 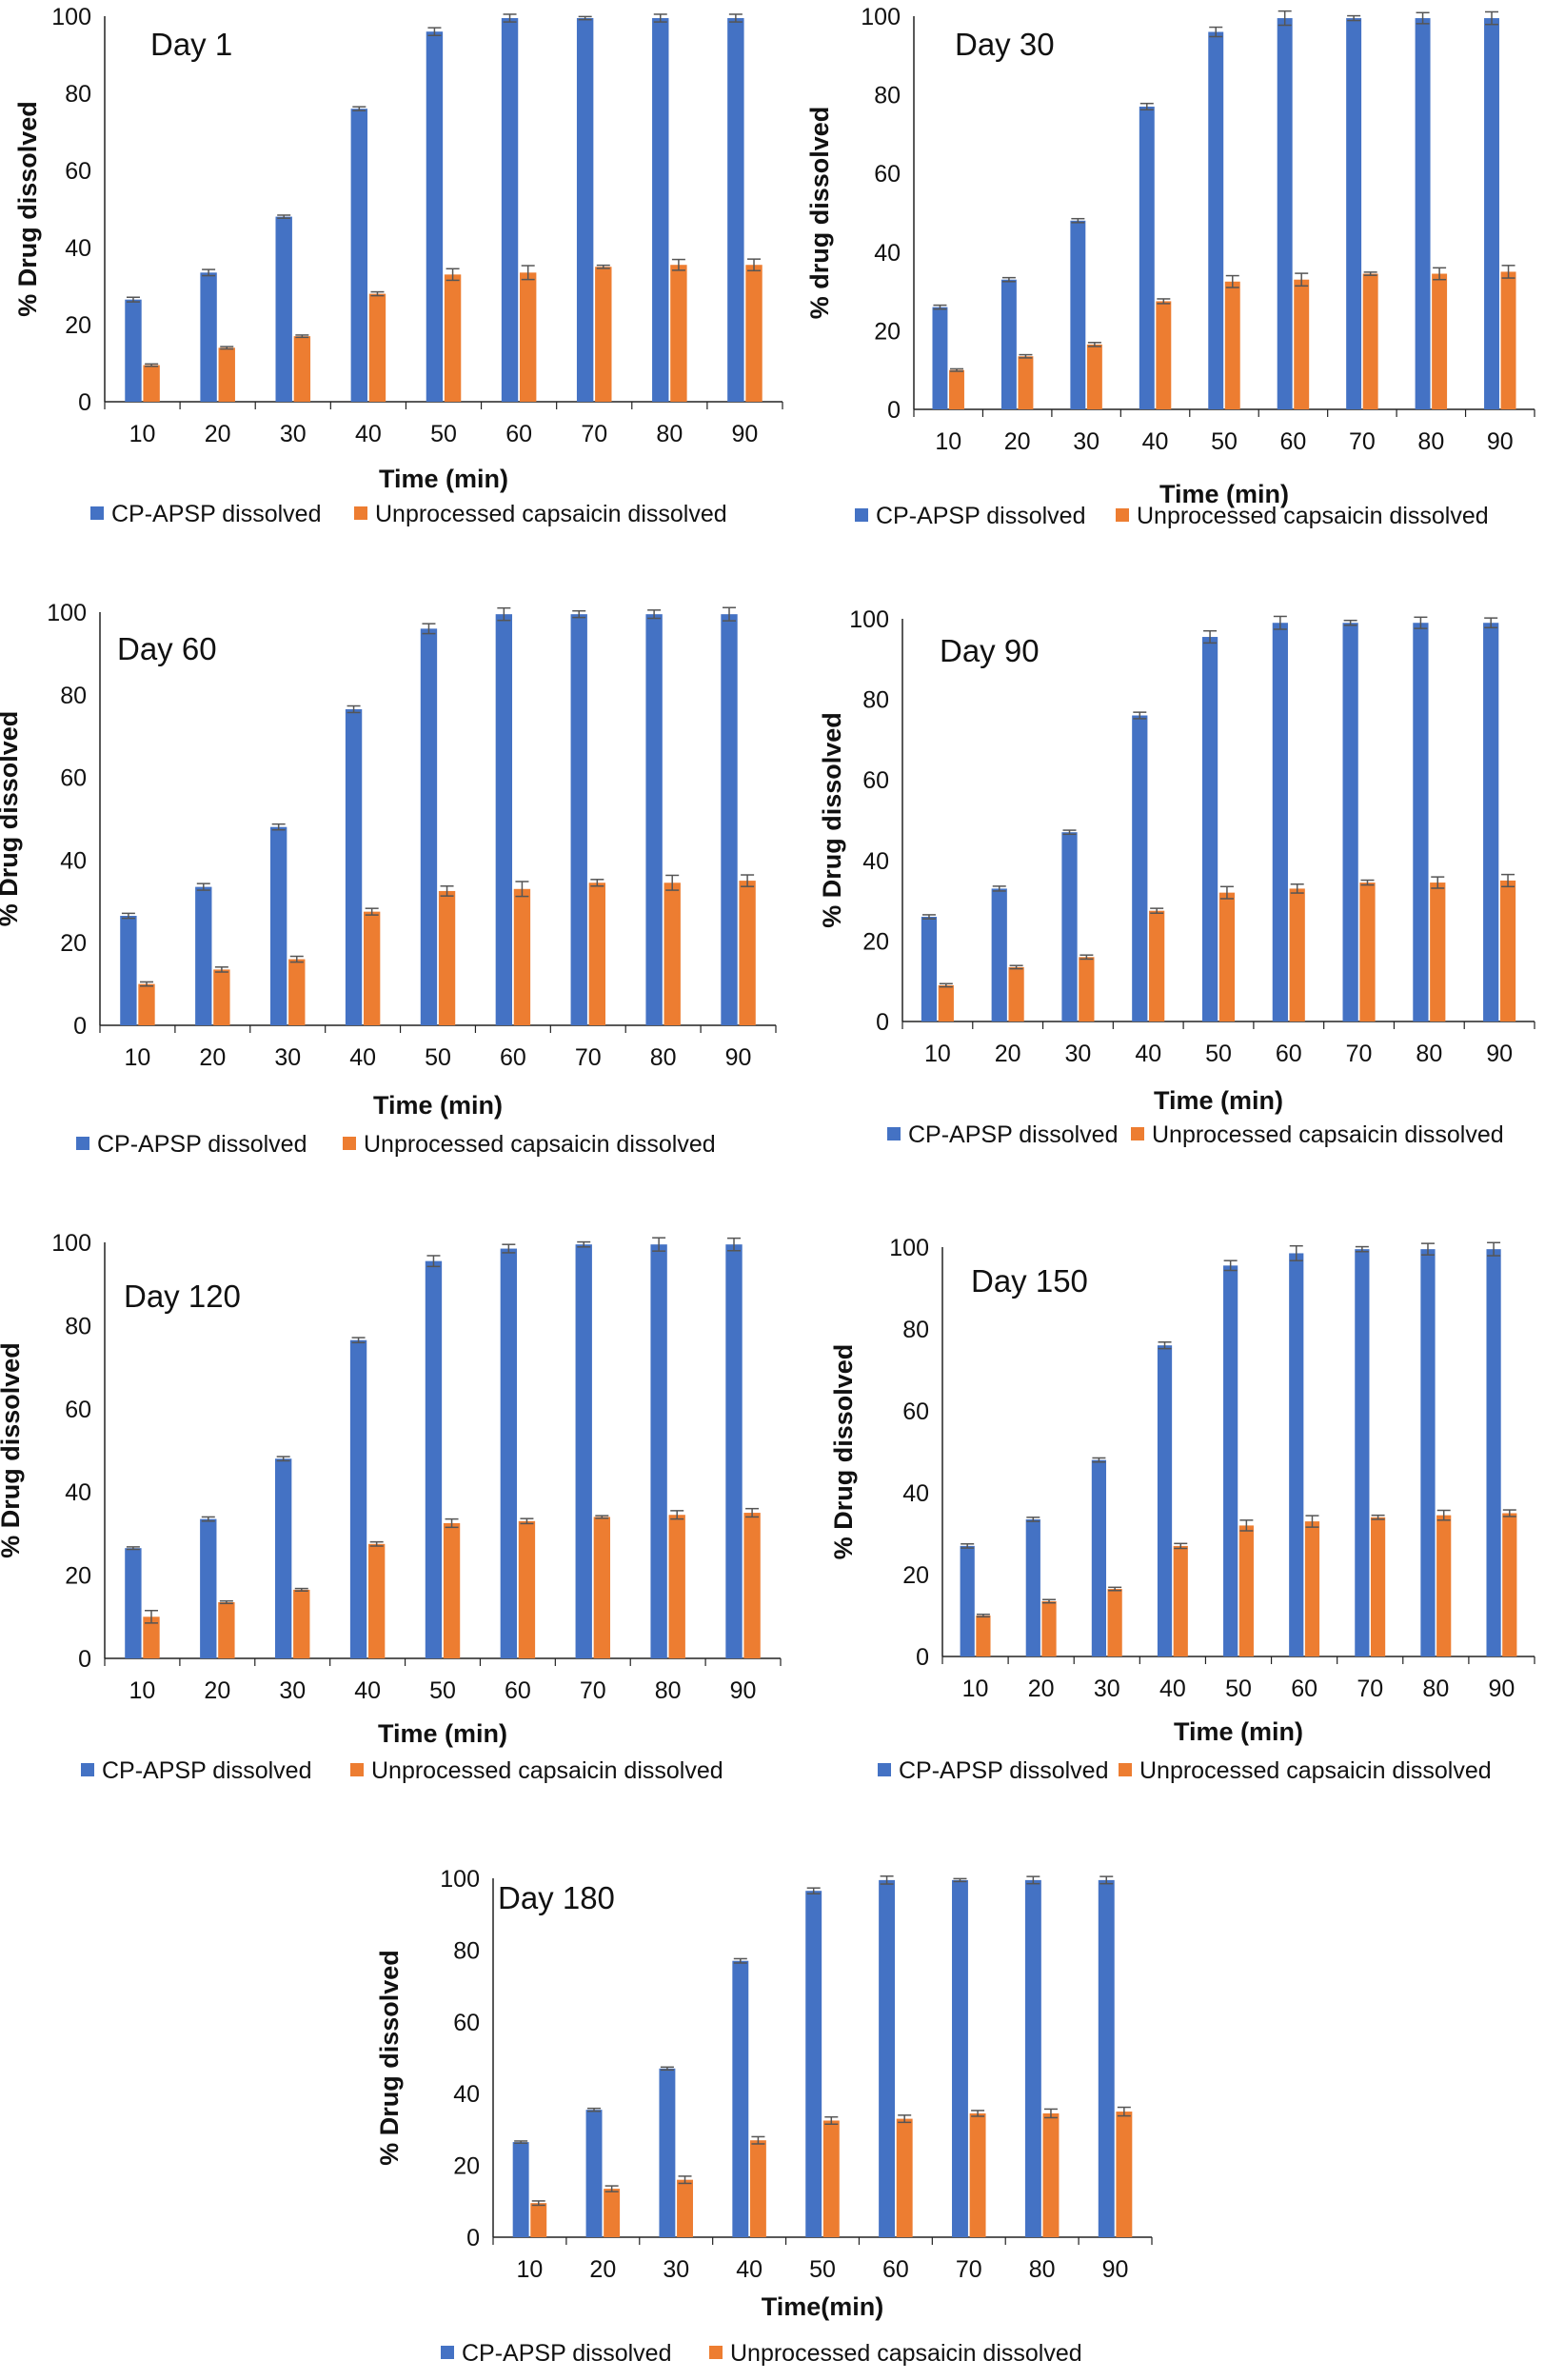 What do you see at coordinates (216, 514) in the screenshot?
I see `legend-label: CP-APSP dissolved` at bounding box center [216, 514].